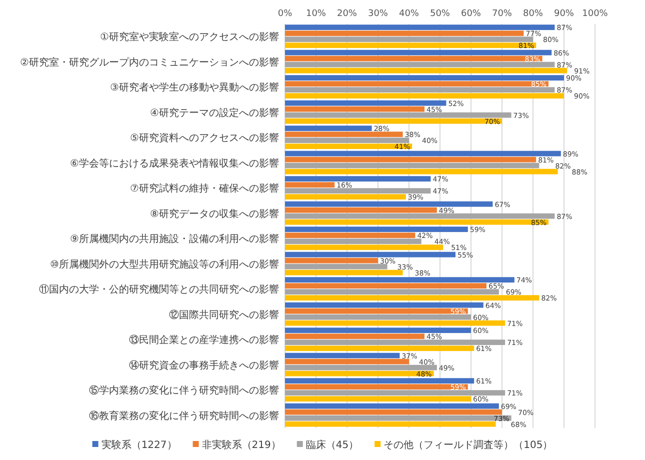 This screenshot has height=460, width=645. I want to click on y-tick-label: ⑥学会等における成果発表や情報収集への影響, so click(174, 163).